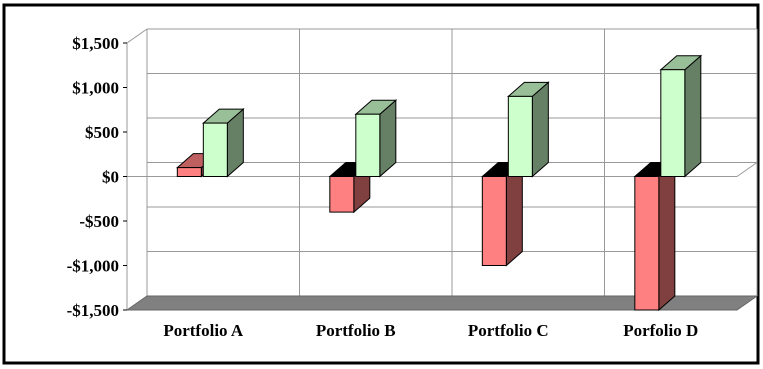 Image resolution: width=763 pixels, height=369 pixels. Describe the element at coordinates (95, 43) in the screenshot. I see `y-tick-label: $1,500` at that location.